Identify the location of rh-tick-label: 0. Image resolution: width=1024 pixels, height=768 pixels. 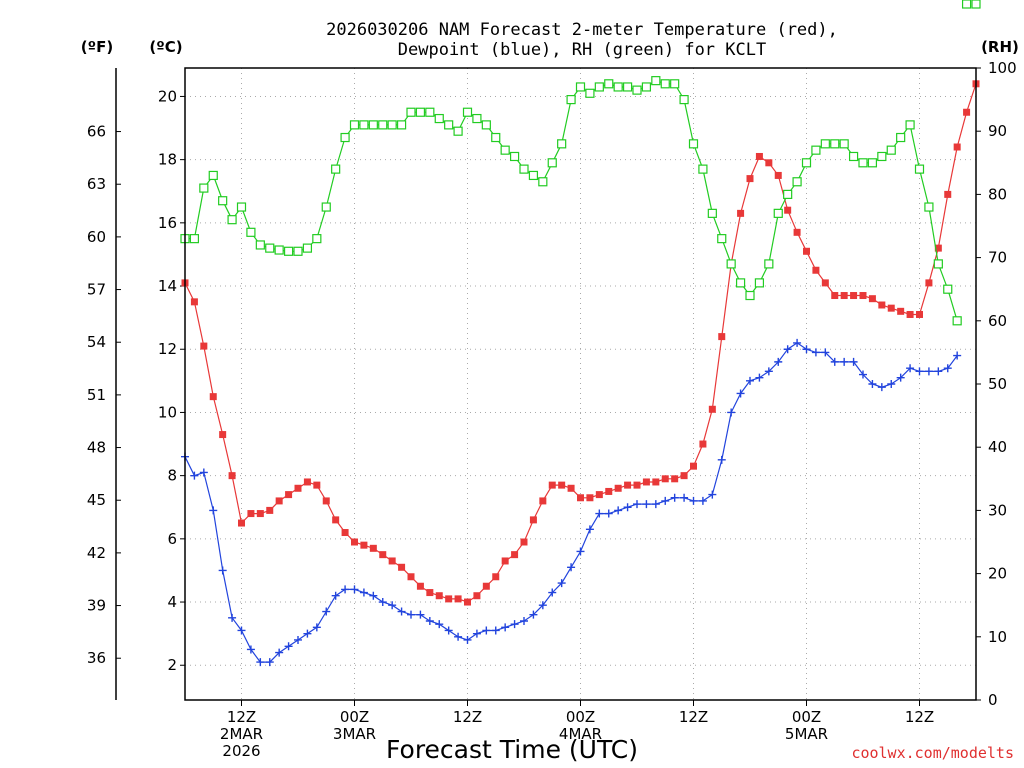
(993, 700).